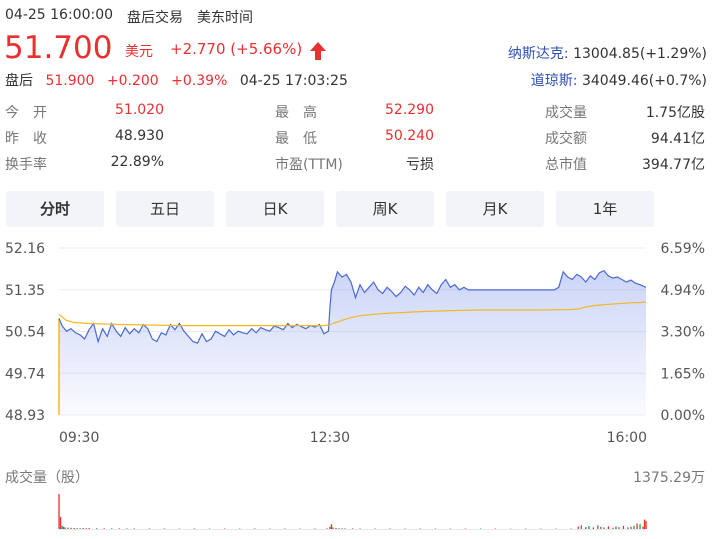 This screenshot has width=715, height=539. Describe the element at coordinates (296, 113) in the screenshot. I see `stat-label: 最 高` at that location.